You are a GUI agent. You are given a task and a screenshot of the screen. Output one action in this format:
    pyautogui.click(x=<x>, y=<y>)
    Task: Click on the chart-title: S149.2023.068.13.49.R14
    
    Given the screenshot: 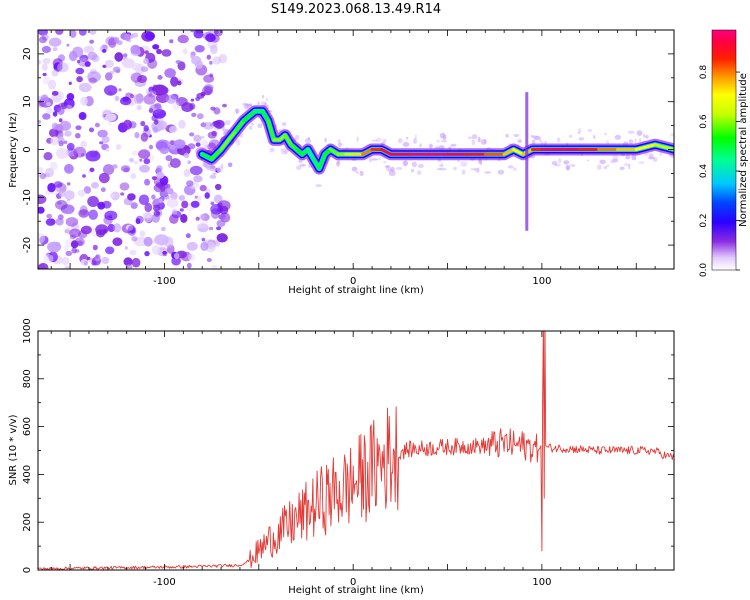 What is the action you would take?
    pyautogui.click(x=356, y=9)
    